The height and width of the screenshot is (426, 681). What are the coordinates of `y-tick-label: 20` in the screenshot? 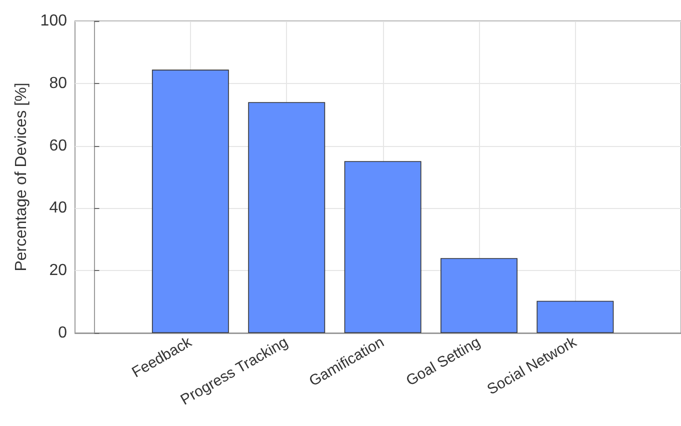 It's located at (58, 271).